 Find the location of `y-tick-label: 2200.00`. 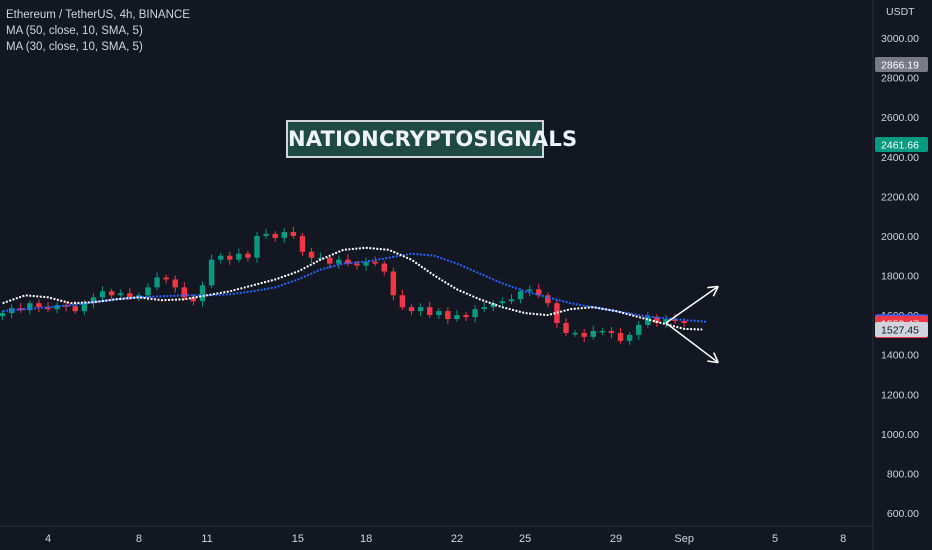

y-tick-label: 2200.00 is located at coordinates (900, 197).